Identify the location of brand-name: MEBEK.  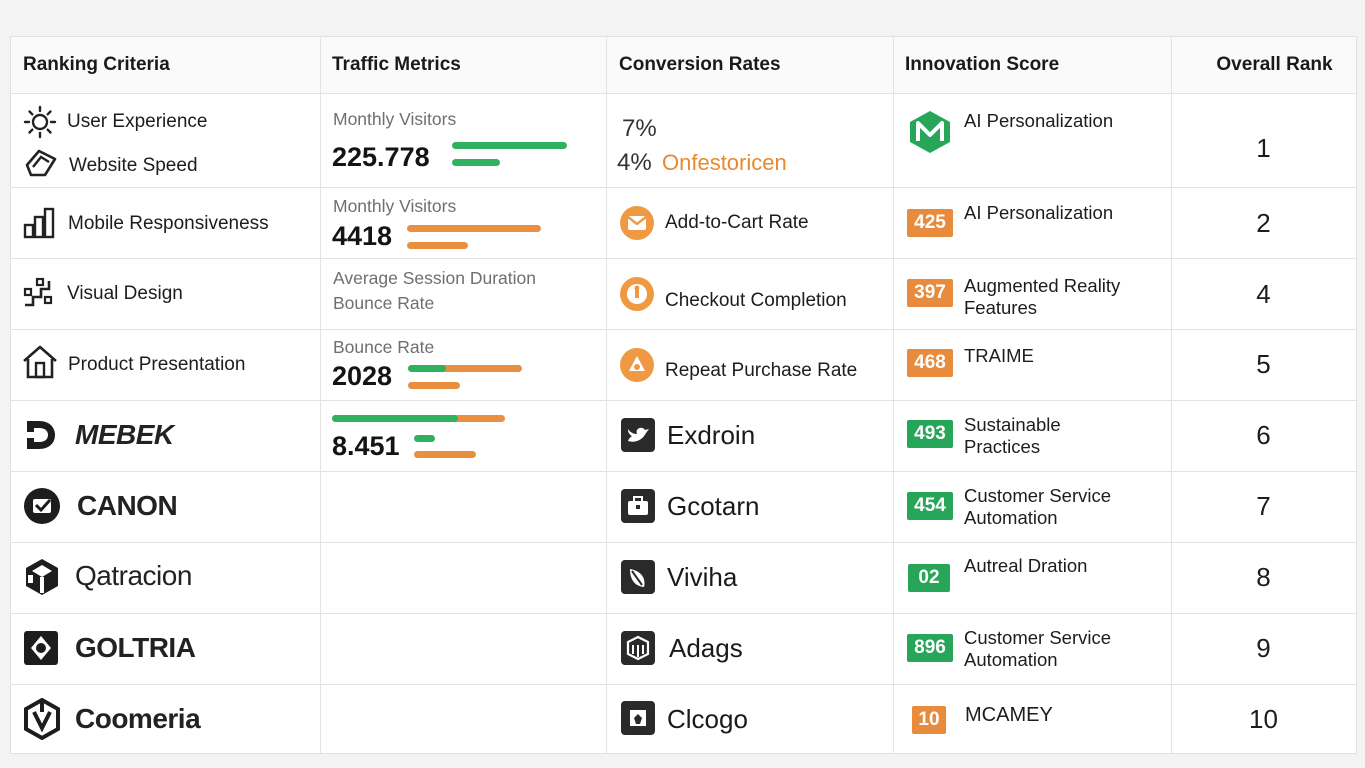
(124, 434).